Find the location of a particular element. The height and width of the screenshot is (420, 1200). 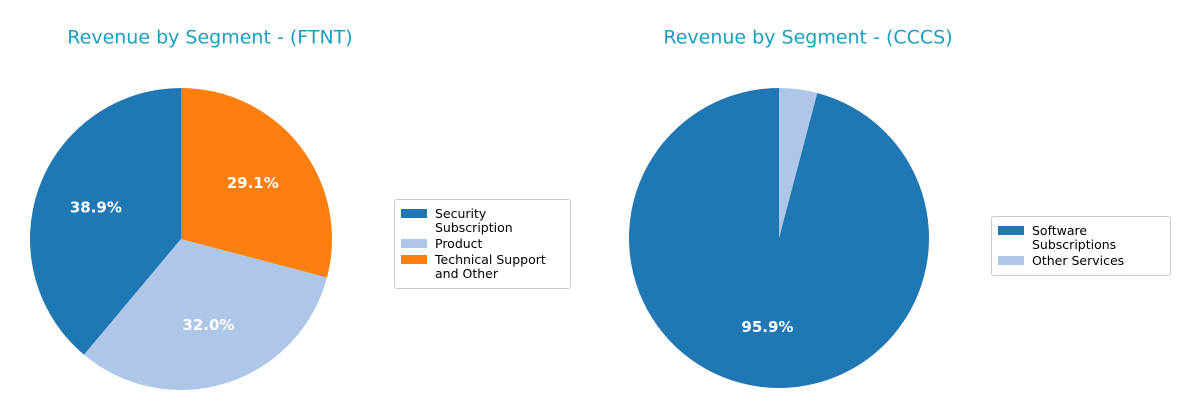

slice-label: 29.1% is located at coordinates (253, 183).